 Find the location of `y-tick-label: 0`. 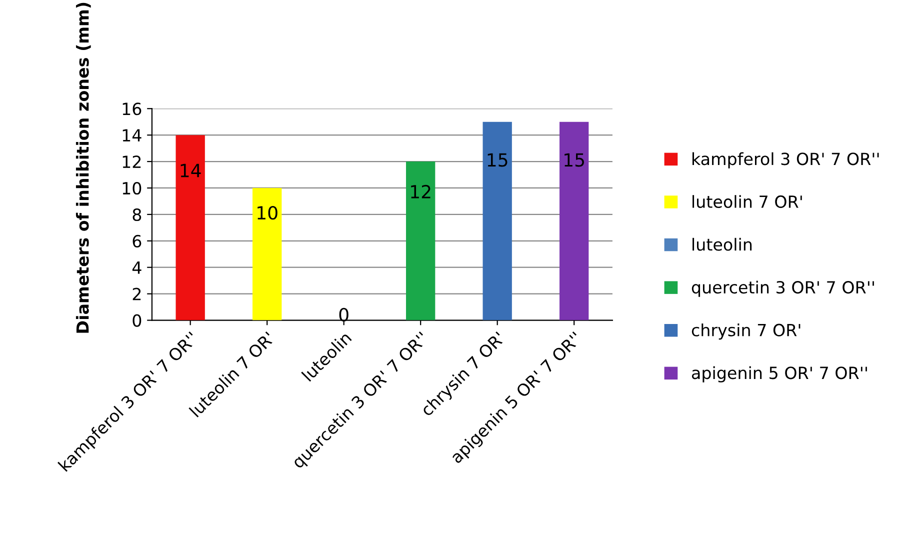

y-tick-label: 0 is located at coordinates (137, 320).